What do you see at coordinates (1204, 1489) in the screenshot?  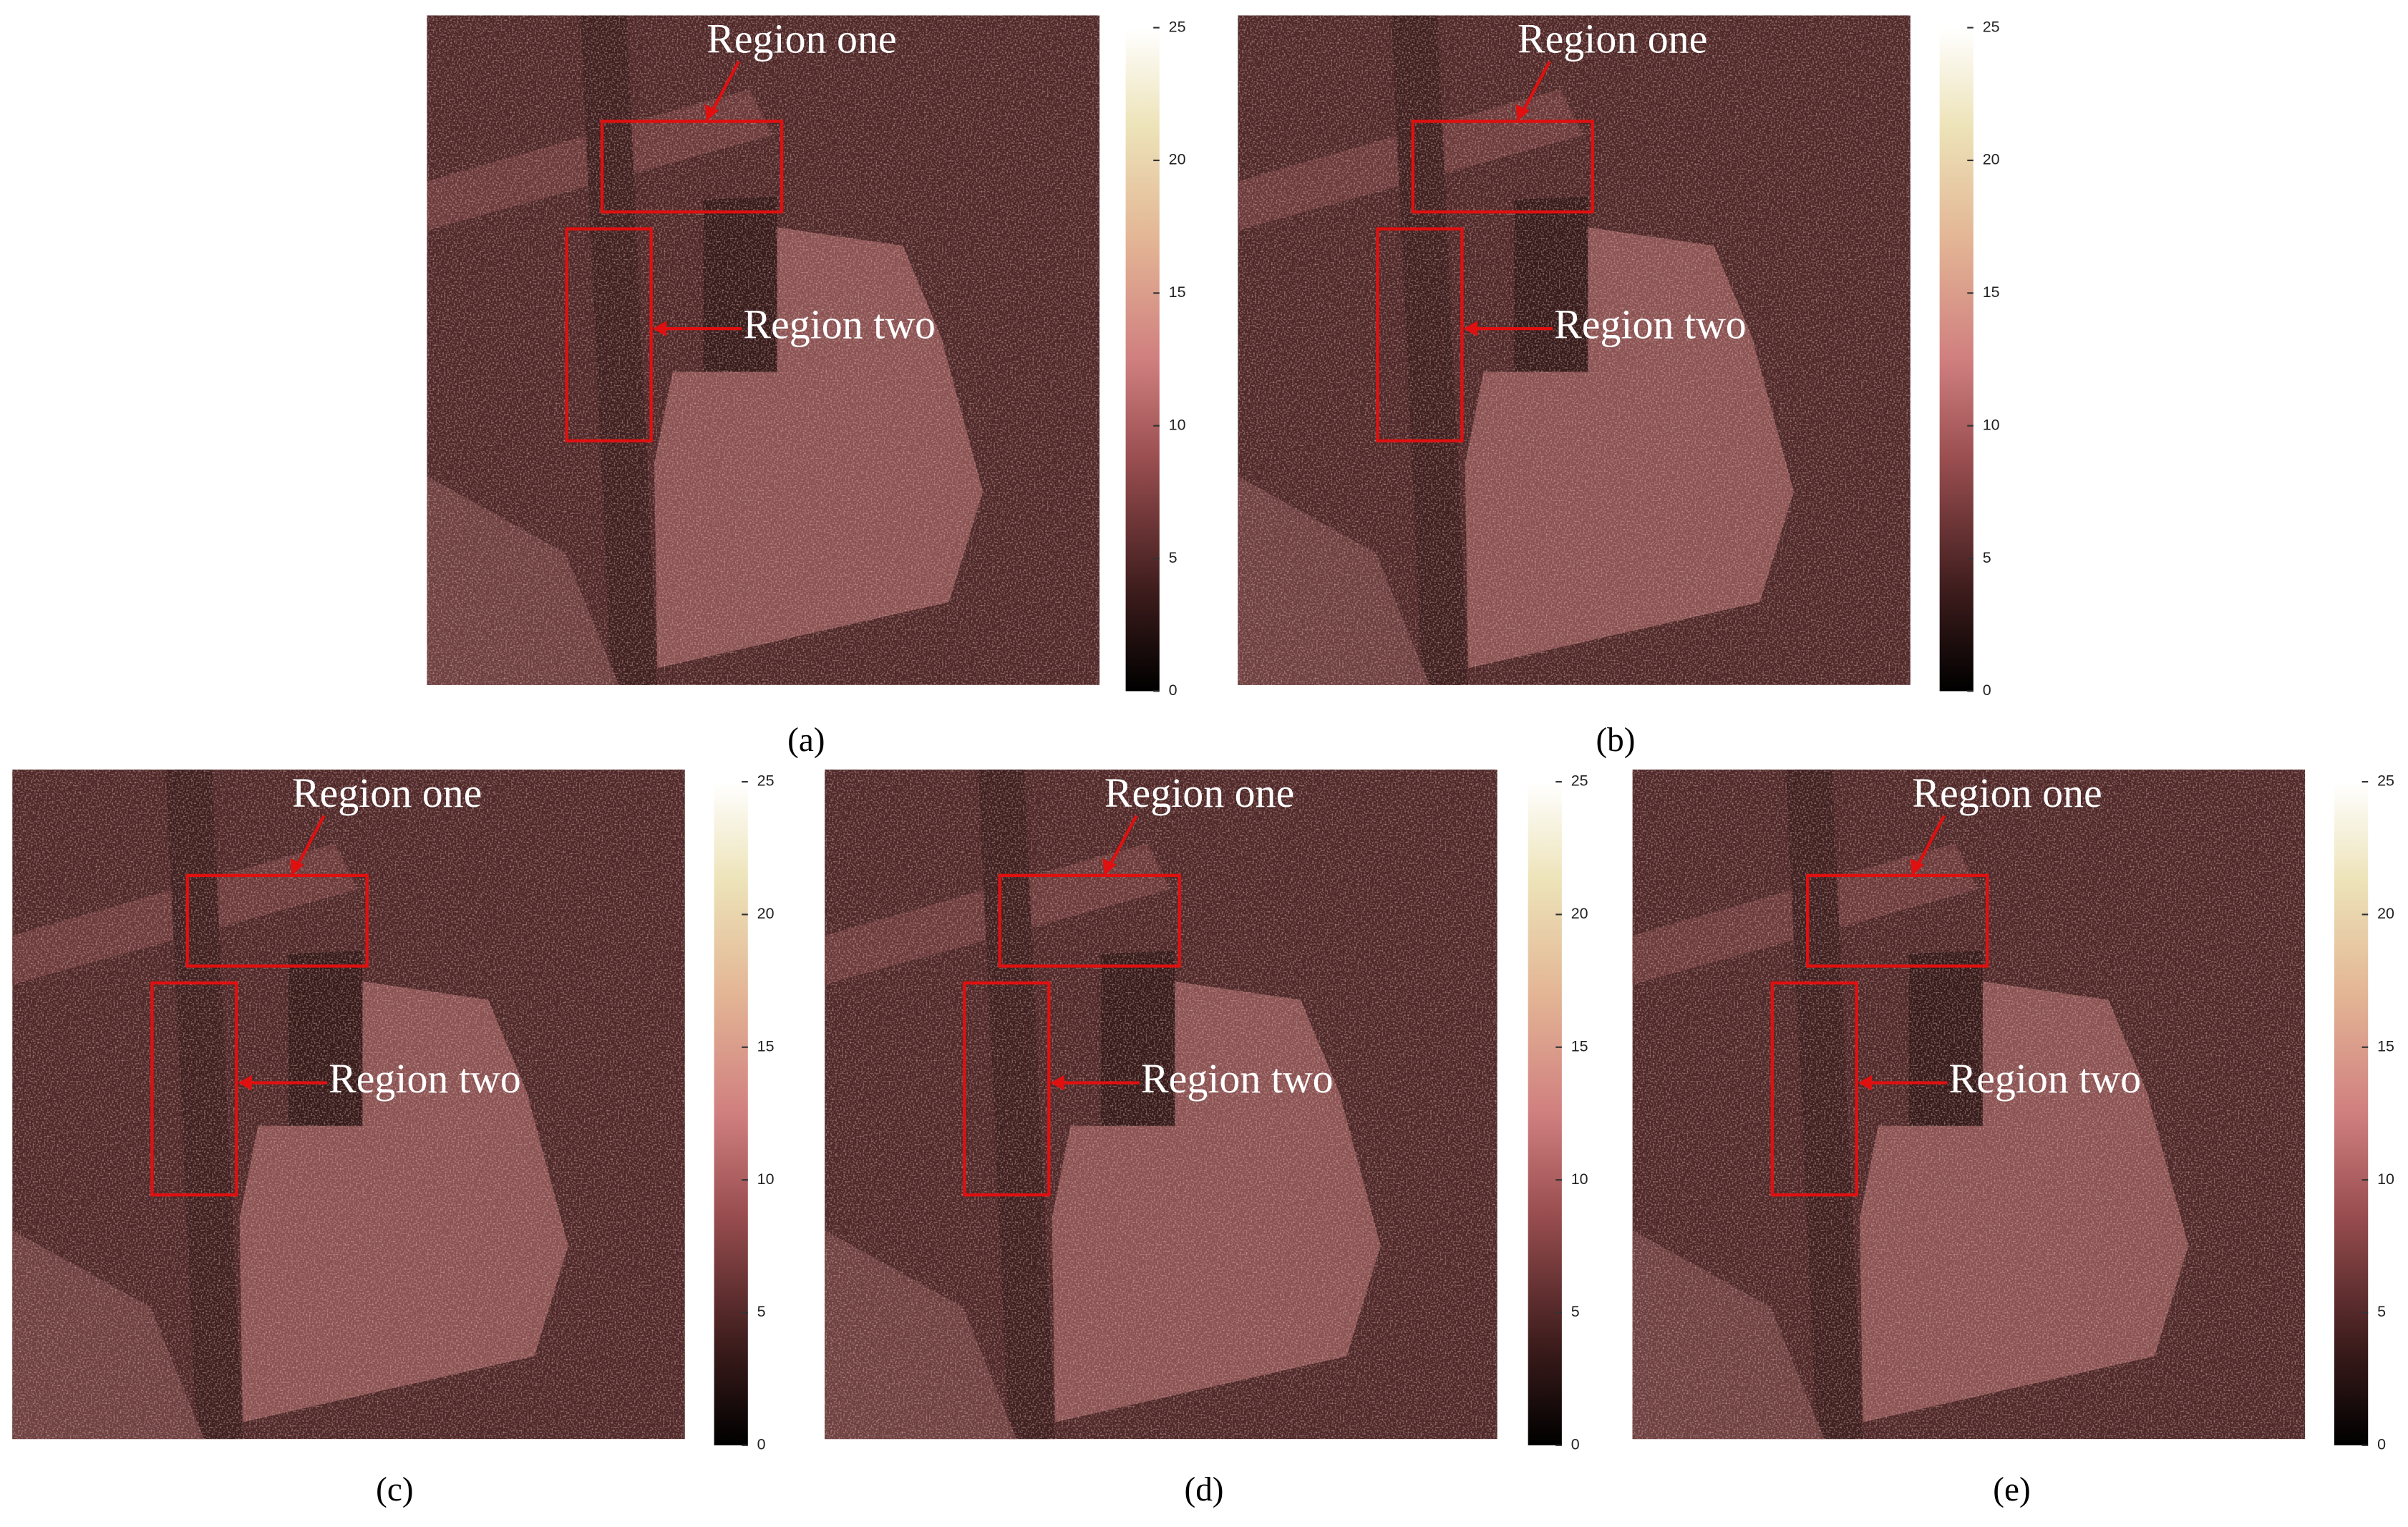 I see `panel-caption: (d)` at bounding box center [1204, 1489].